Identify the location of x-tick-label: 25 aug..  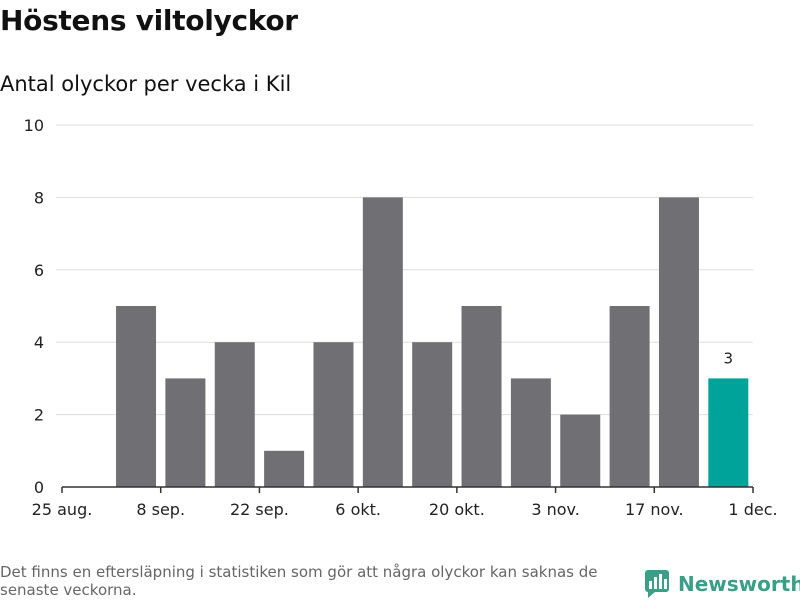
(62, 509).